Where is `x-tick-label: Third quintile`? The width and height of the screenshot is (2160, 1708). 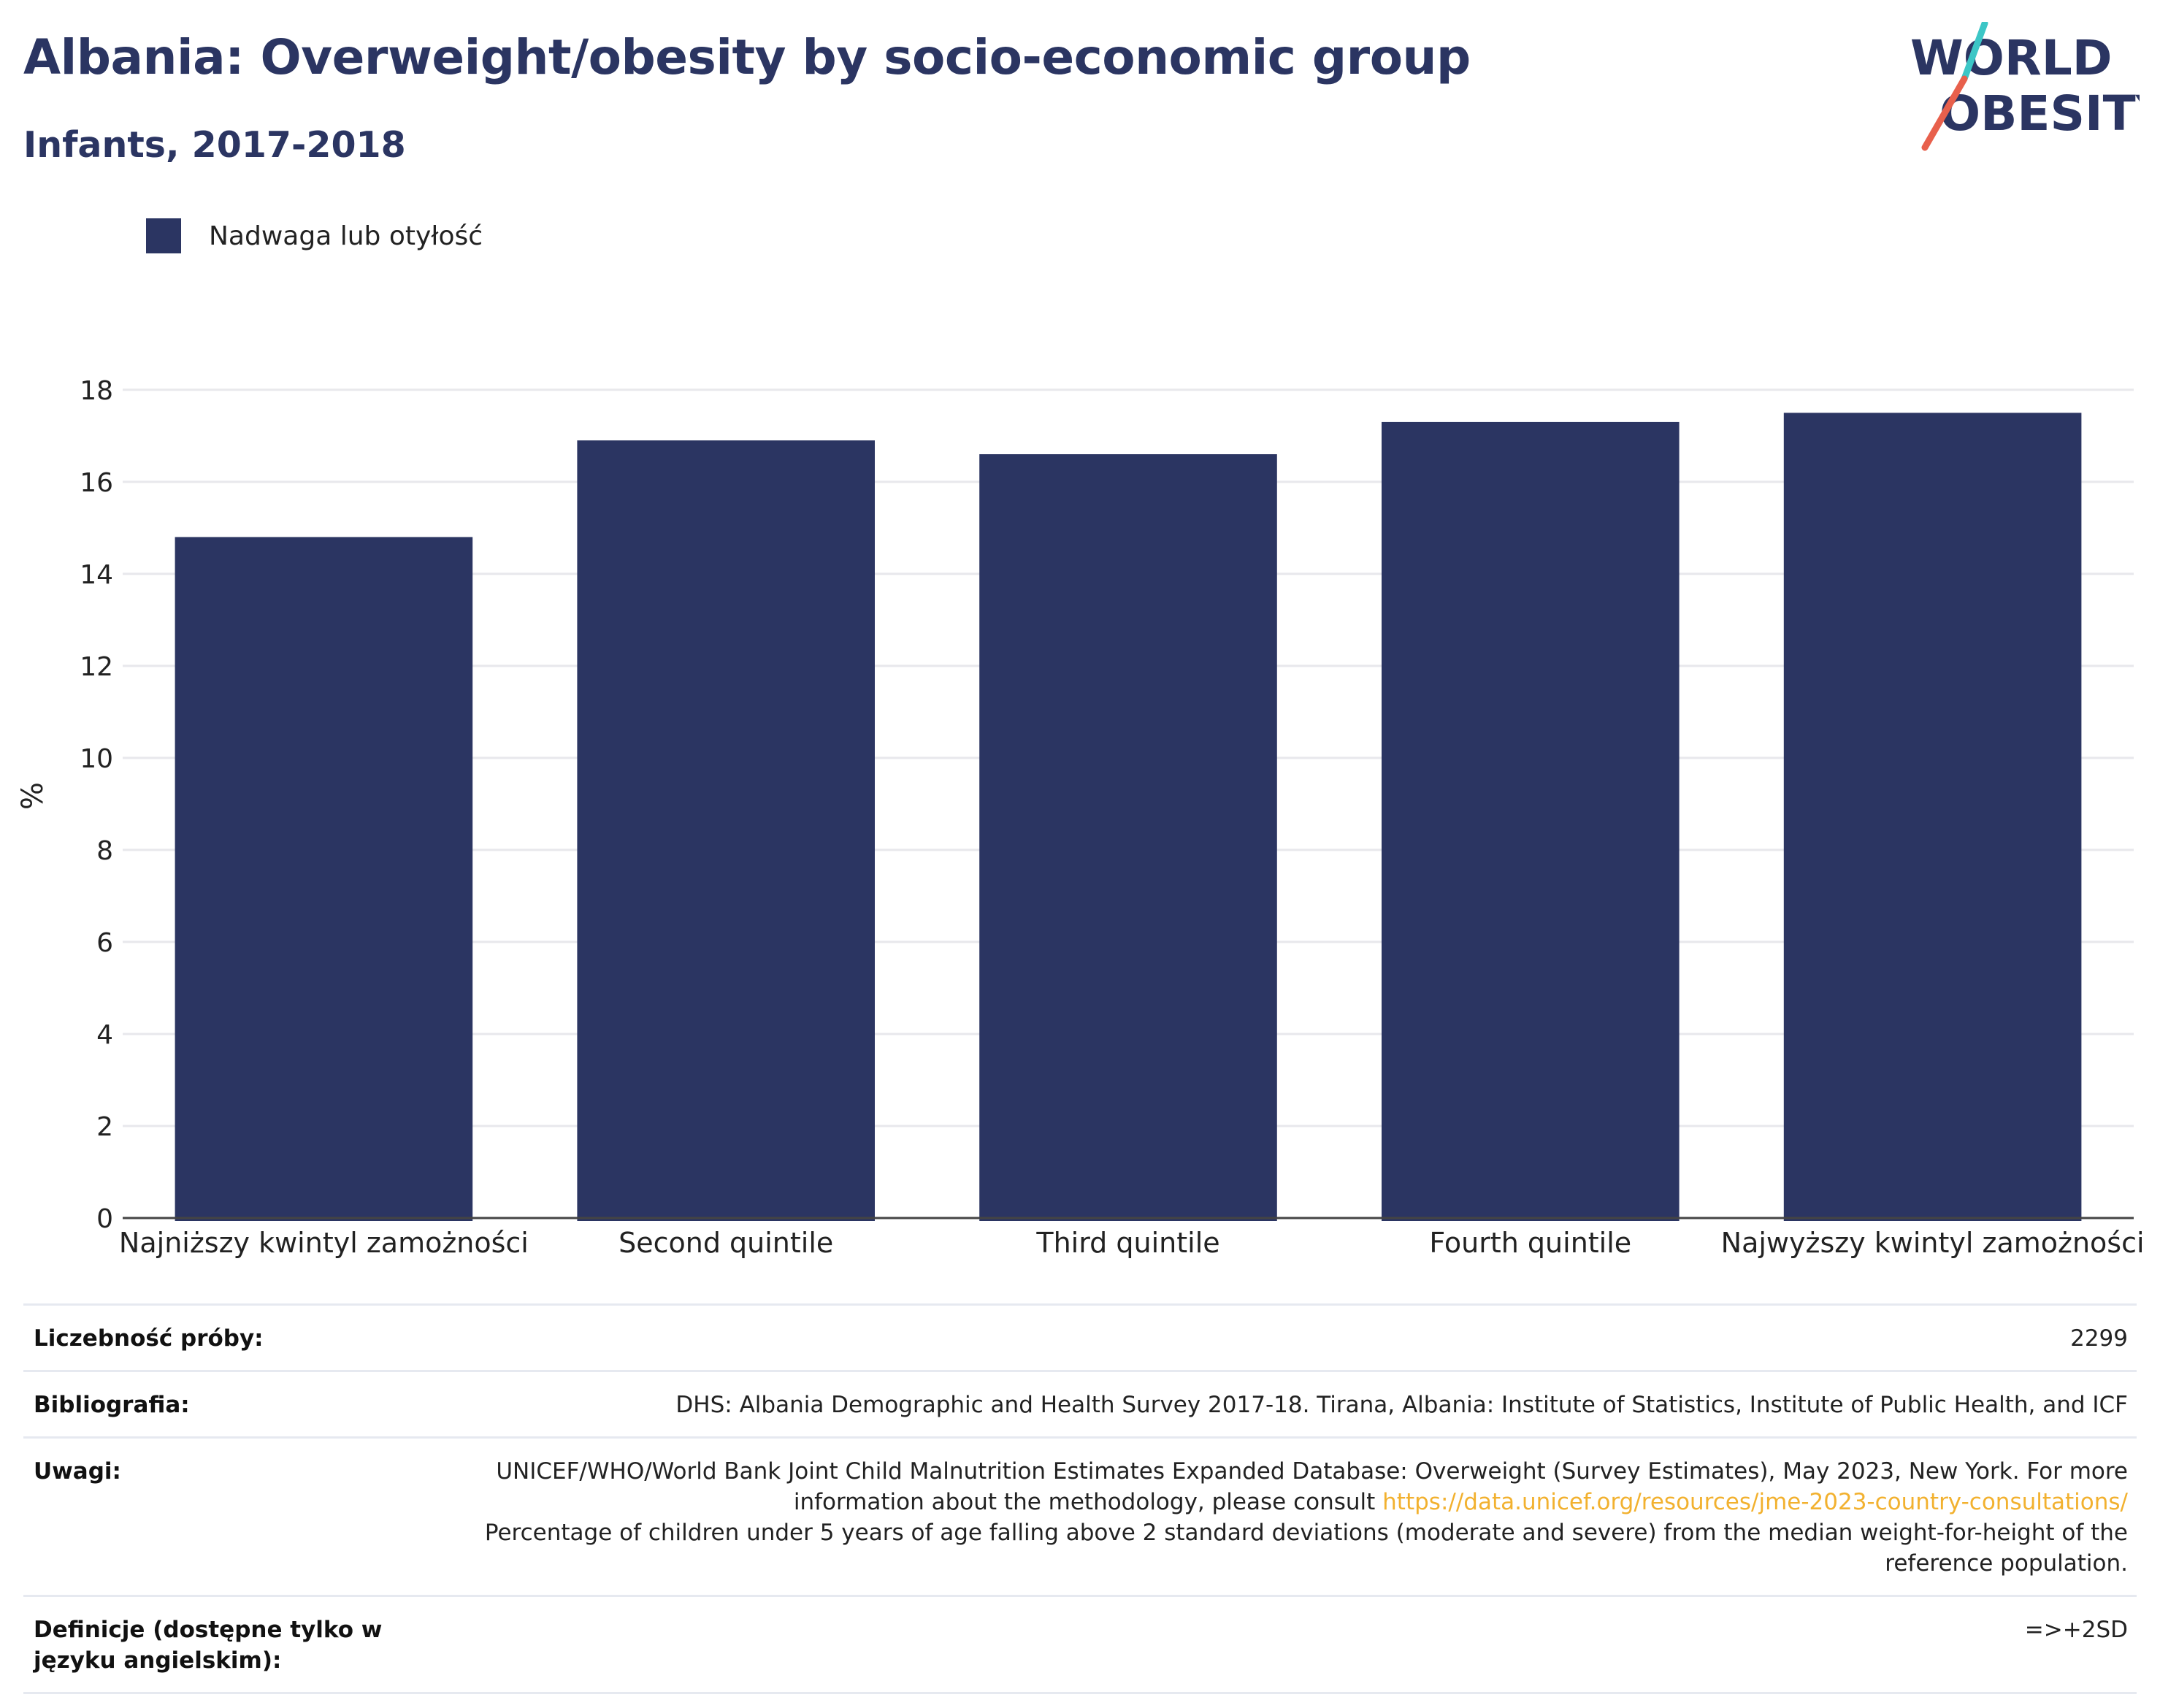 x-tick-label: Third quintile is located at coordinates (1127, 1243).